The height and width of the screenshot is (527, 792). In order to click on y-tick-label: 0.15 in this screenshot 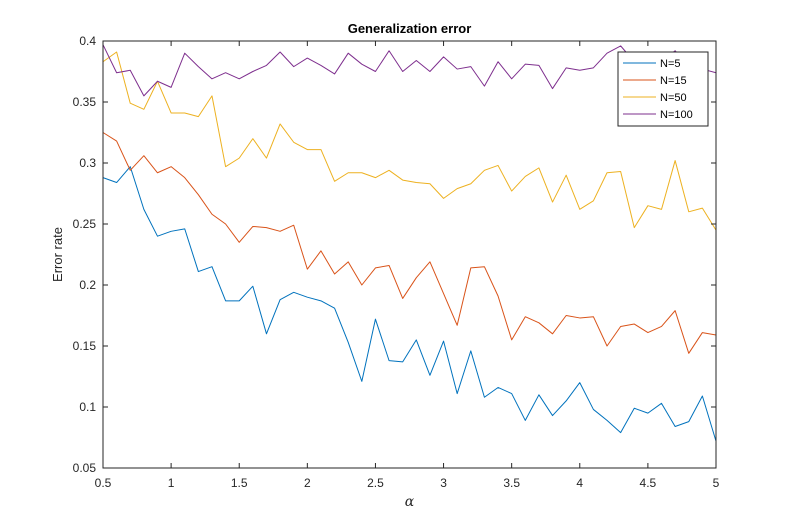, I will do `click(85, 346)`.